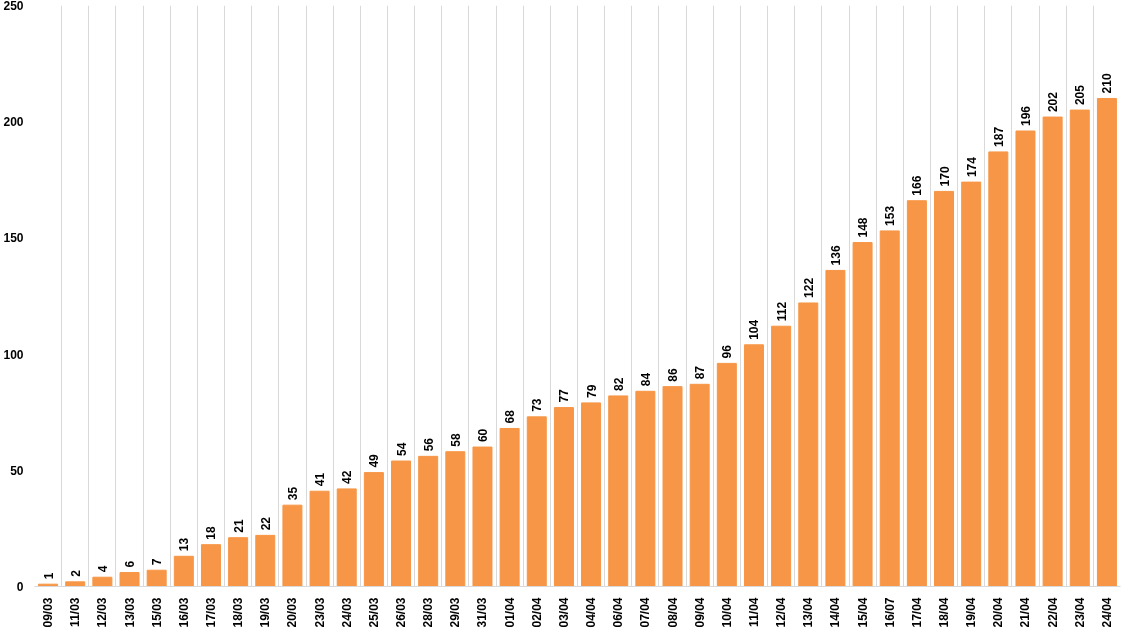 The width and height of the screenshot is (1132, 638). I want to click on data-label: 136, so click(835, 255).